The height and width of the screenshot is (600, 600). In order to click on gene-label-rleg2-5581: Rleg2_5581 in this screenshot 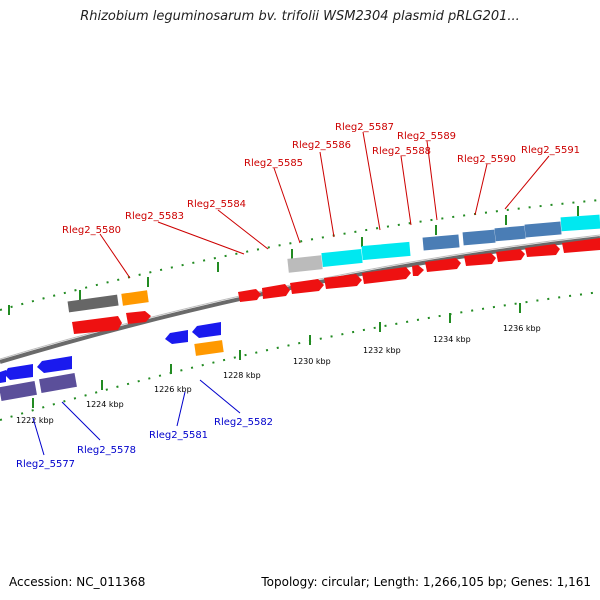, I will do `click(178, 435)`.